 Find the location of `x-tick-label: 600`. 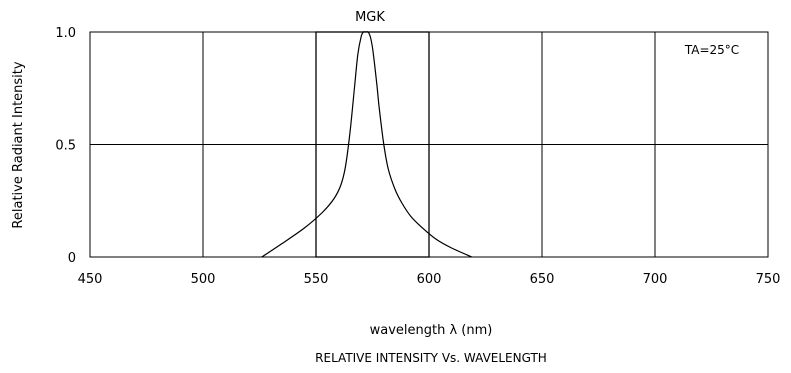

x-tick-label: 600 is located at coordinates (429, 279).